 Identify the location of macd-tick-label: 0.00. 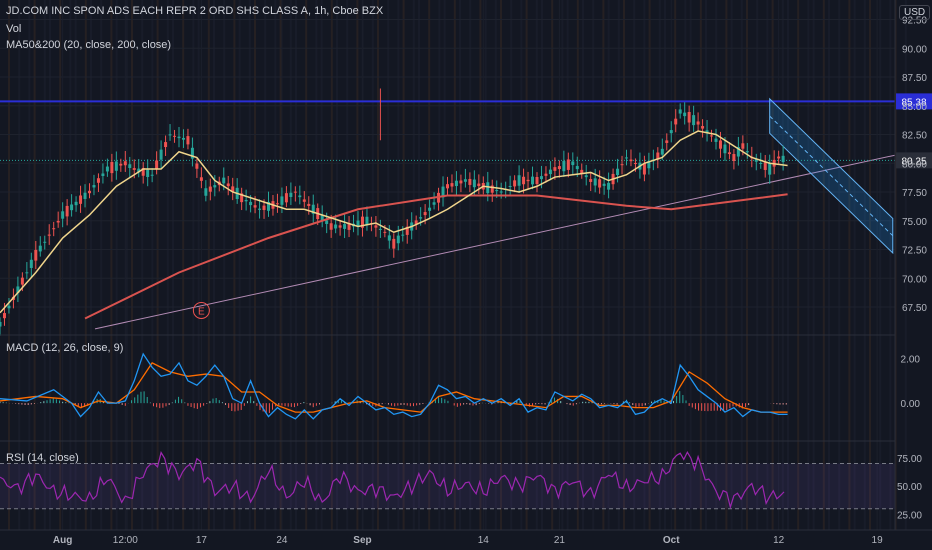
(911, 404).